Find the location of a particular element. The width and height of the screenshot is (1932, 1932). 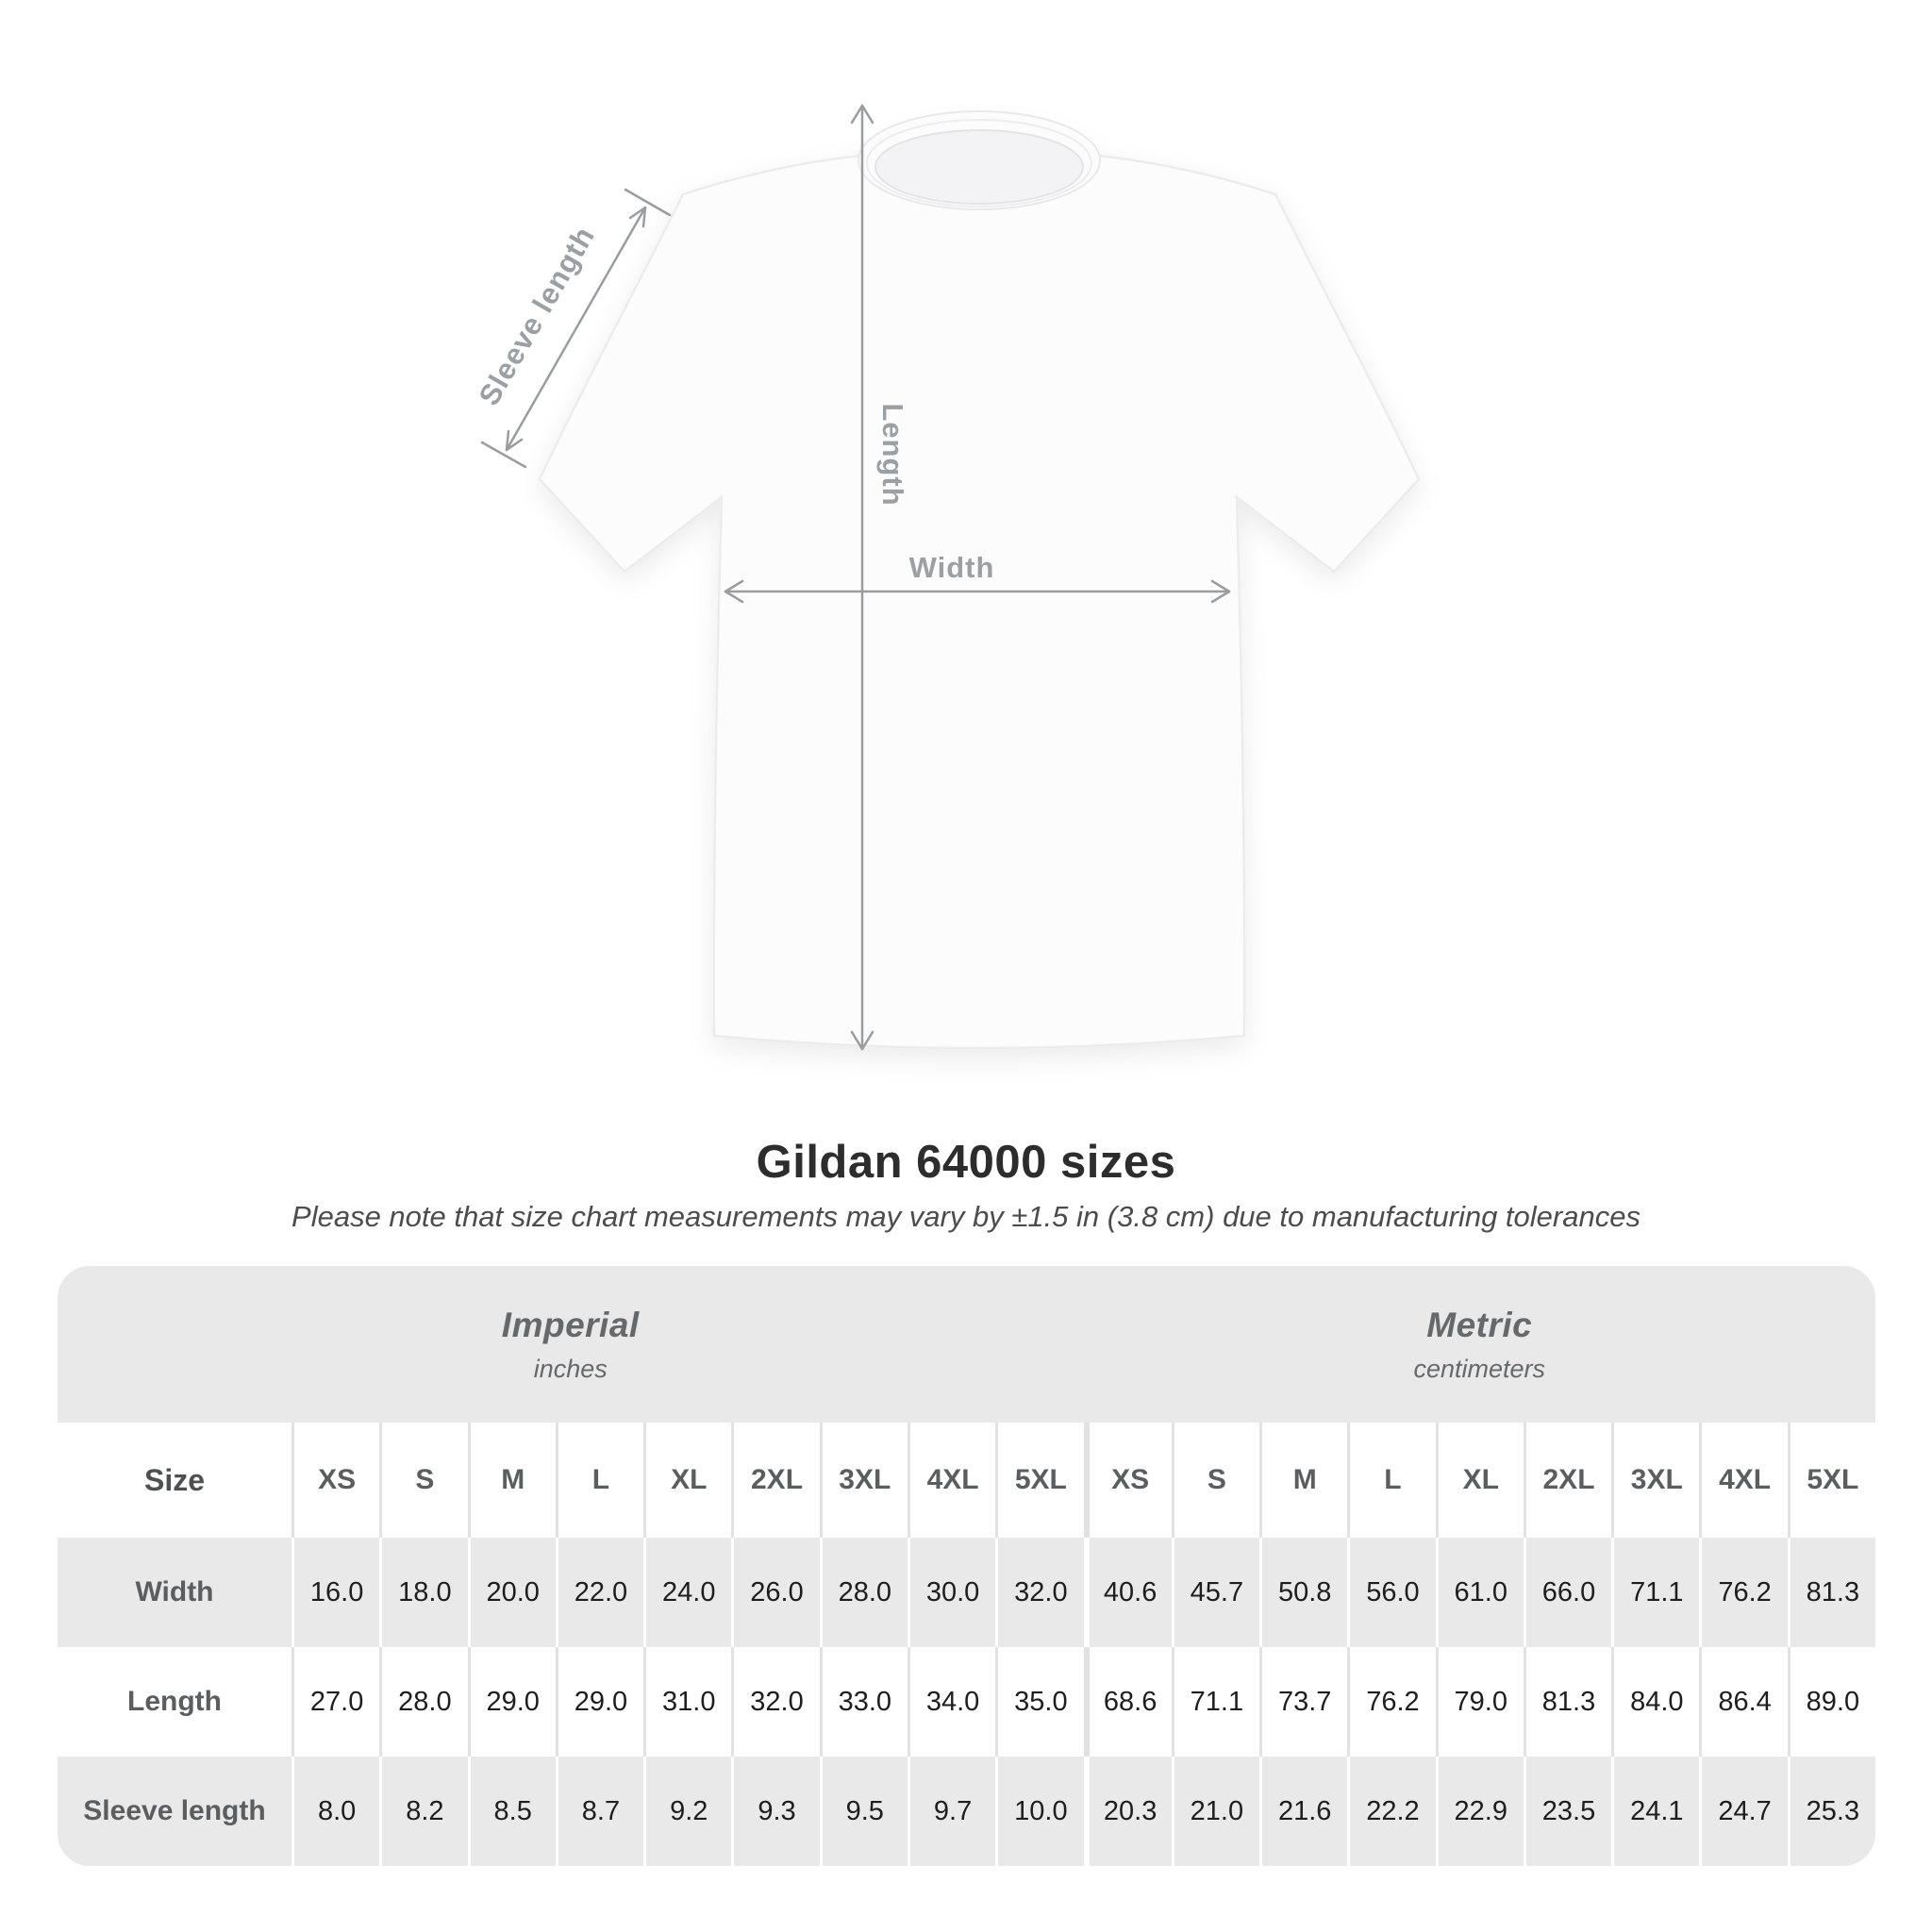

sleeve-length-label: Sleeve length is located at coordinates (538, 316).